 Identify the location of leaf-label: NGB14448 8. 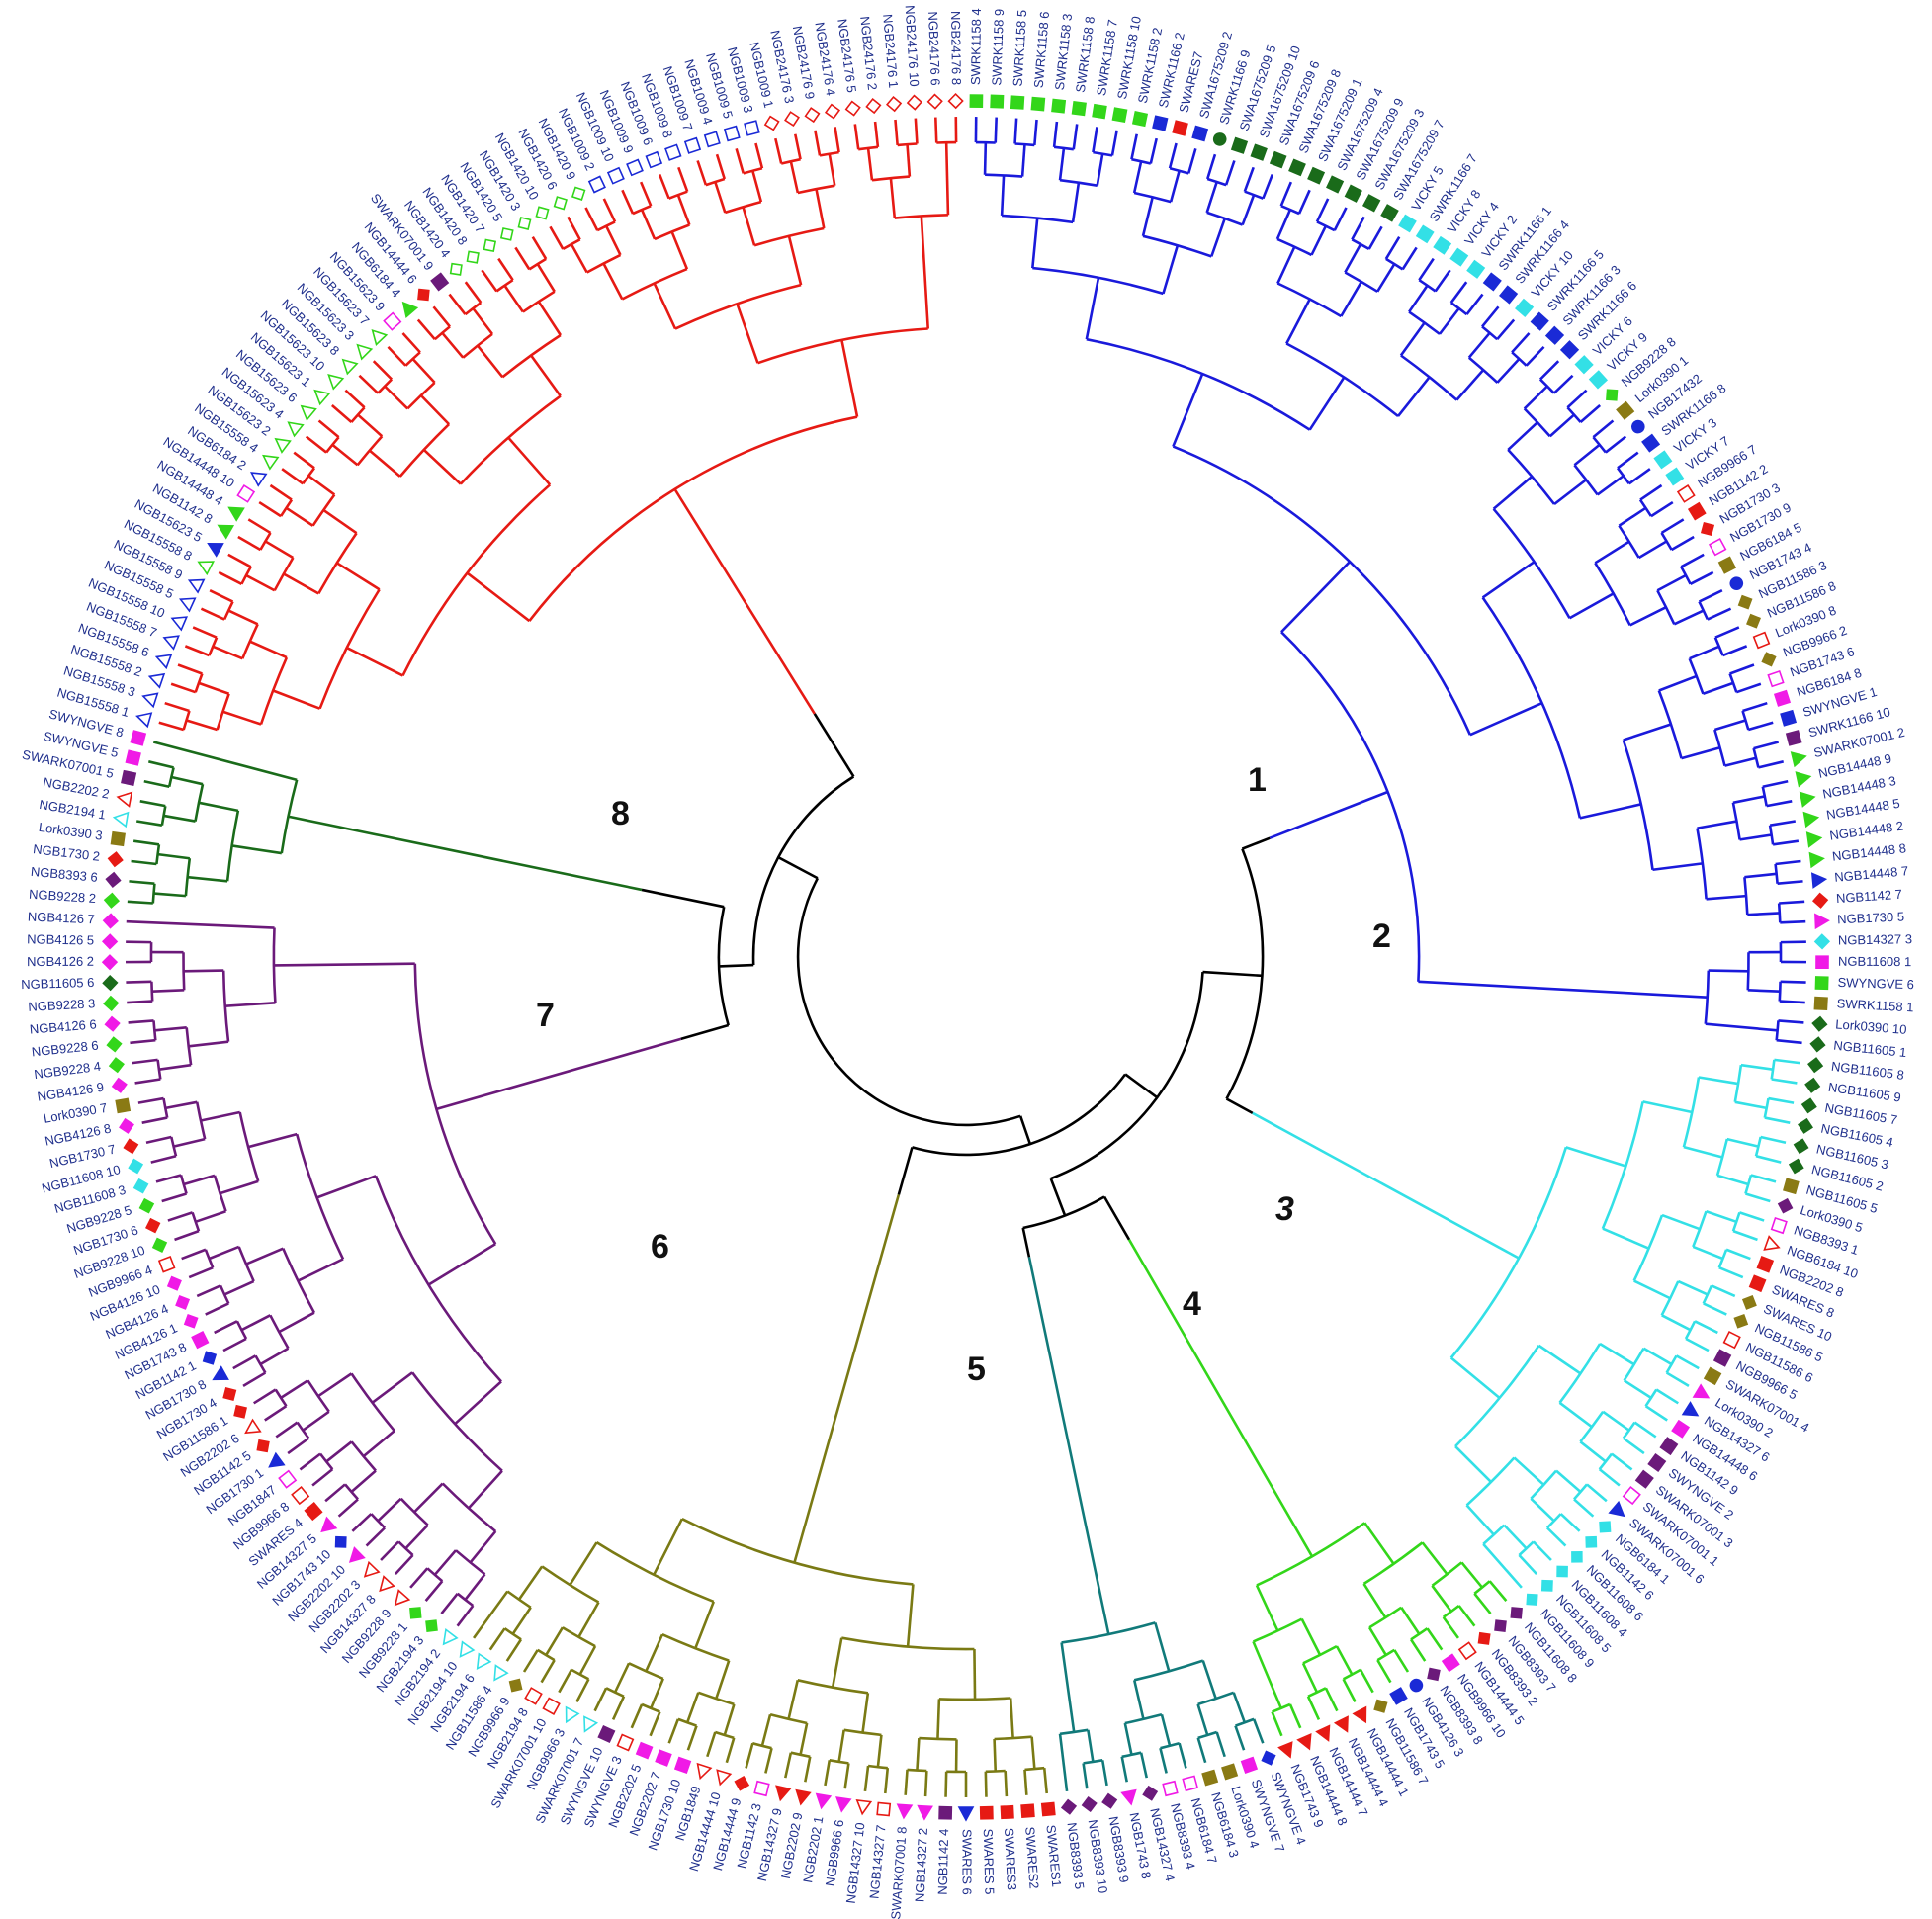
(1868, 852).